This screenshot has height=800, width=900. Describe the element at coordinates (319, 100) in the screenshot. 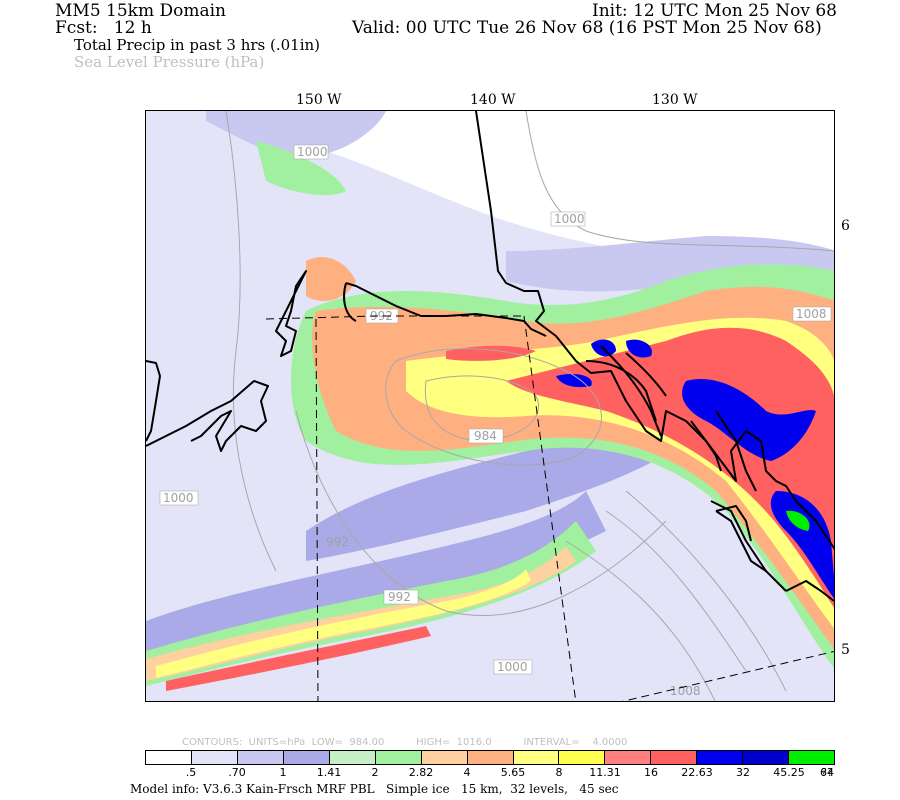

I see `lon-label-150w: 150 W` at that location.